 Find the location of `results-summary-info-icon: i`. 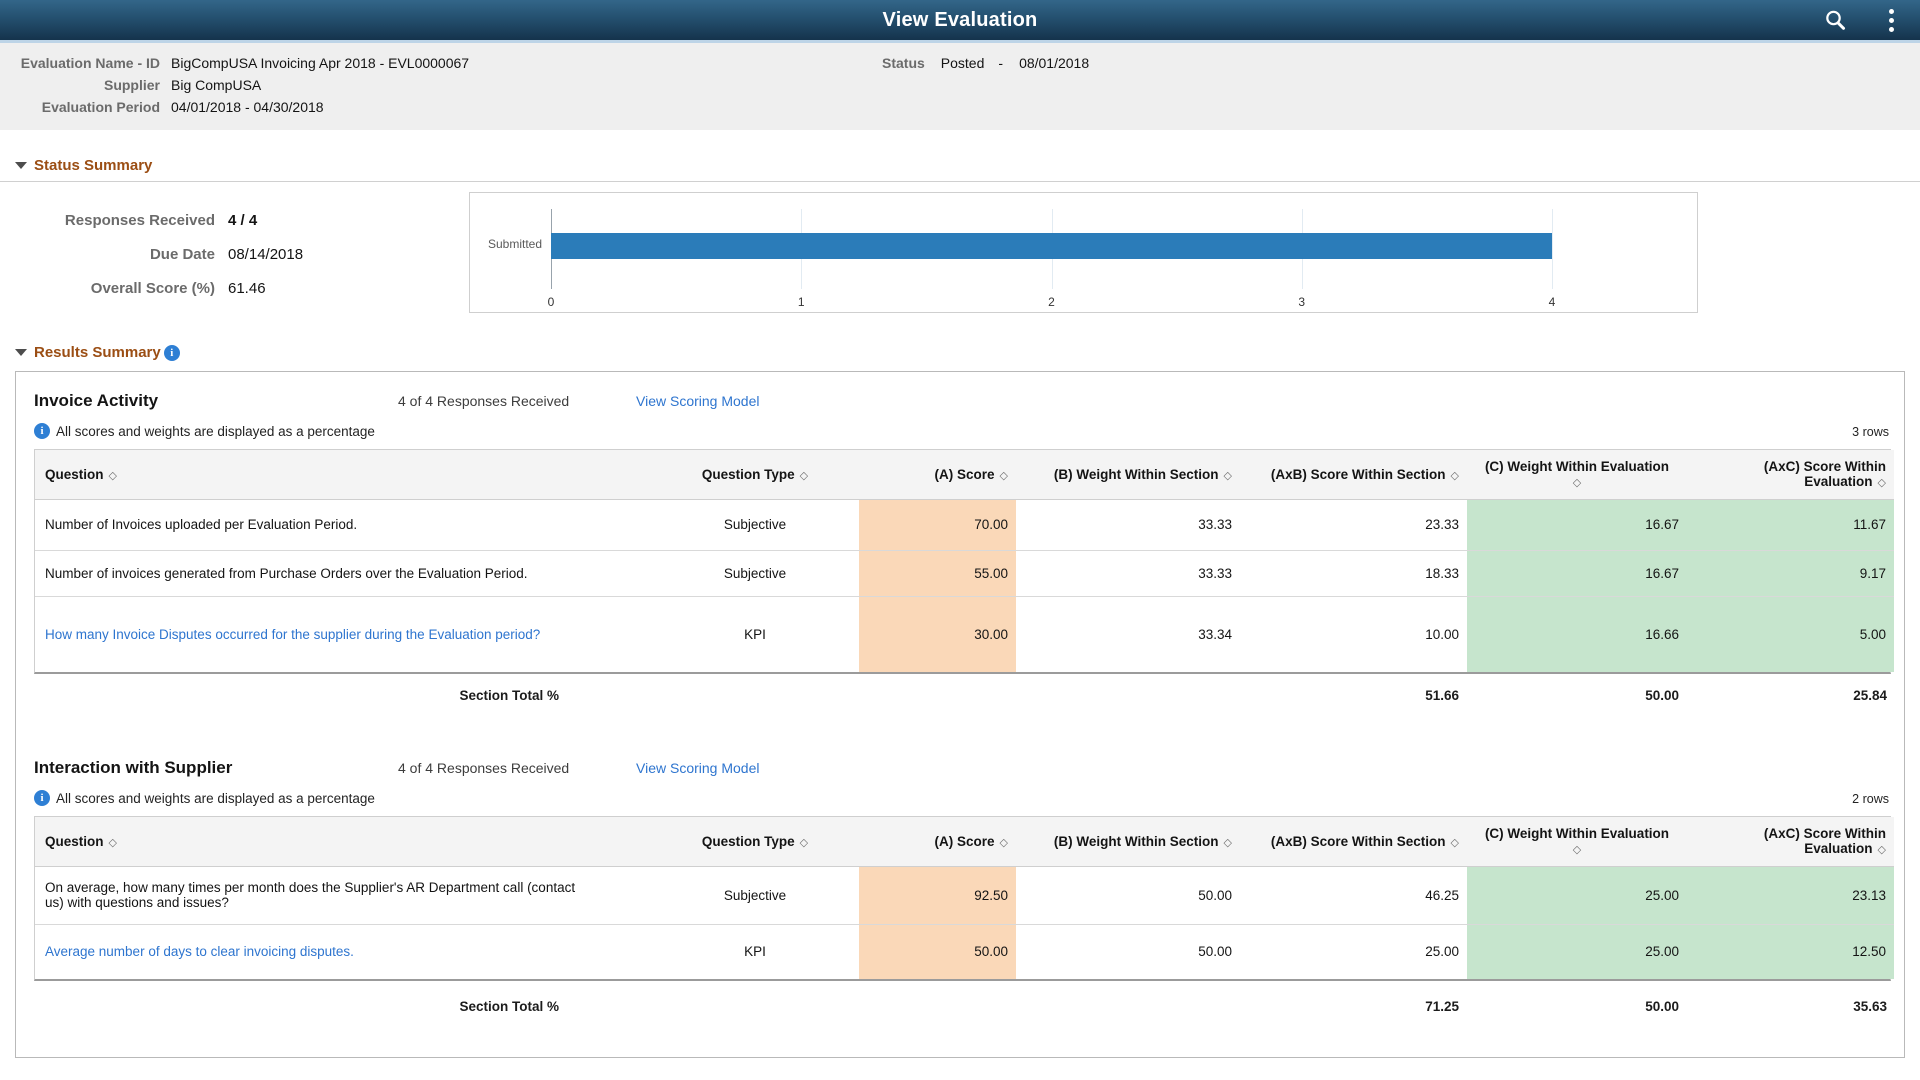

results-summary-info-icon: i is located at coordinates (171, 352).